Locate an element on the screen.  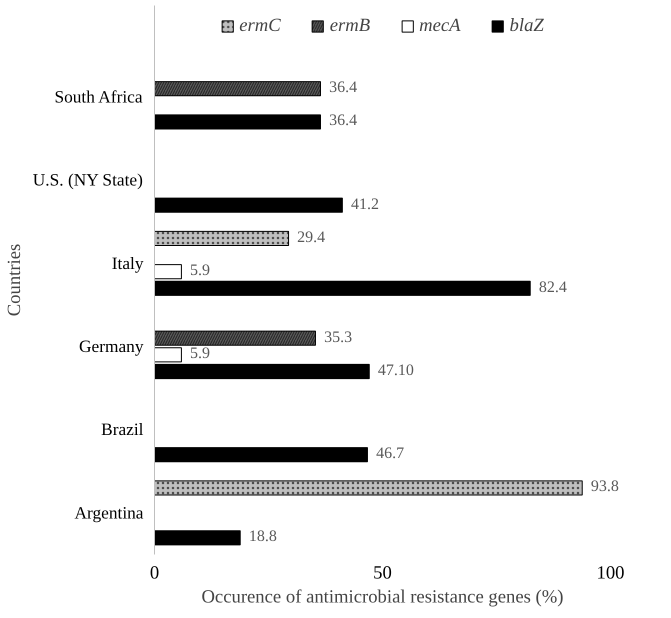
legend-label: ermB is located at coordinates (350, 26).